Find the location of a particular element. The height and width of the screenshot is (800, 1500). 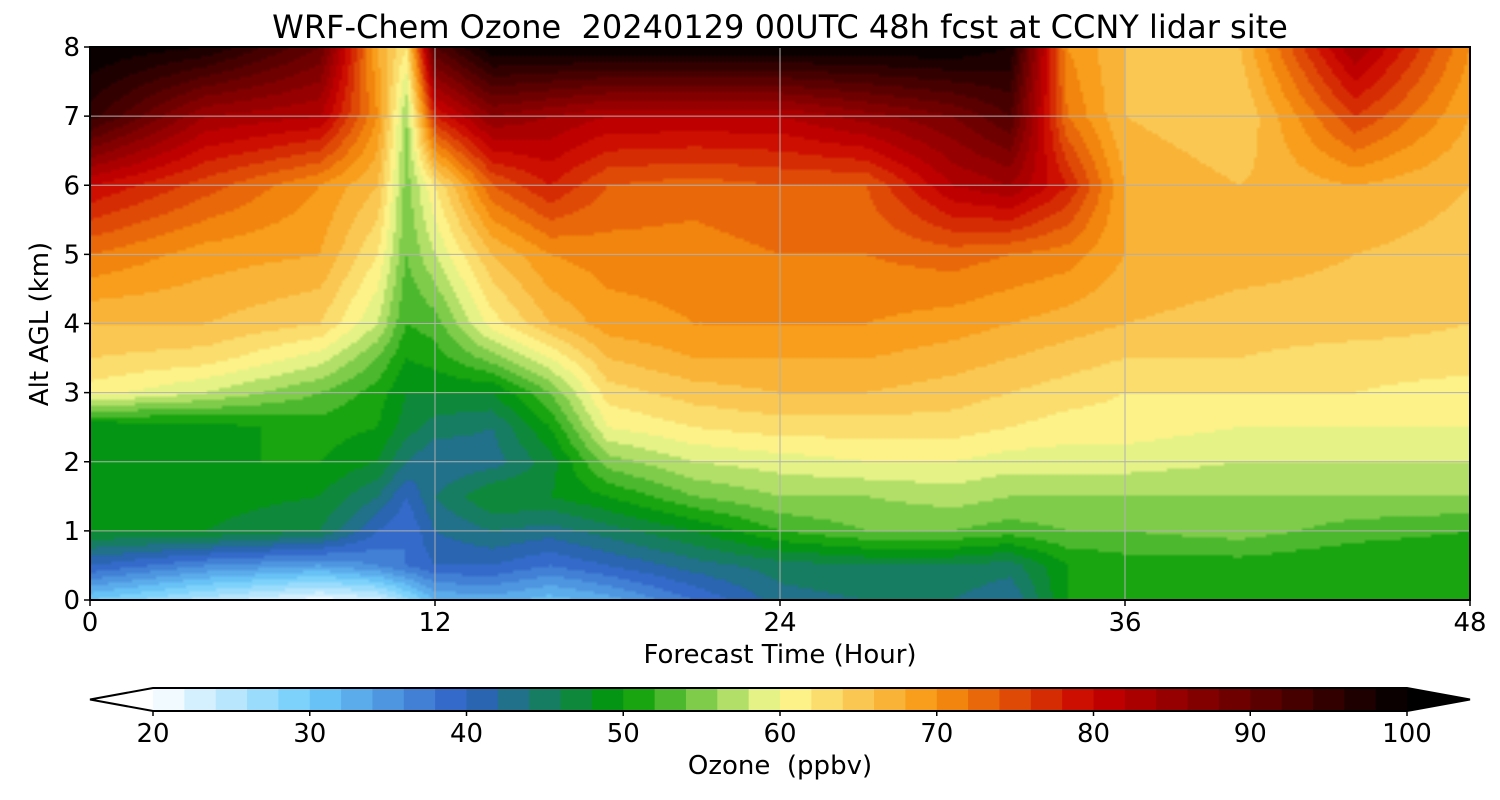

x-tick-label: 36 is located at coordinates (1124, 623).